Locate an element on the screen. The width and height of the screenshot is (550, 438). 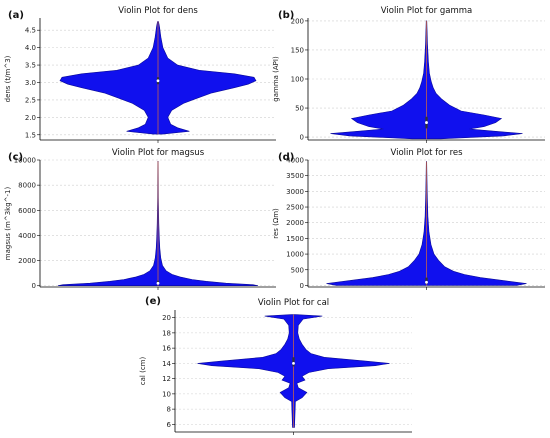
y-tick-label: 20 is located at coordinates (166, 318).